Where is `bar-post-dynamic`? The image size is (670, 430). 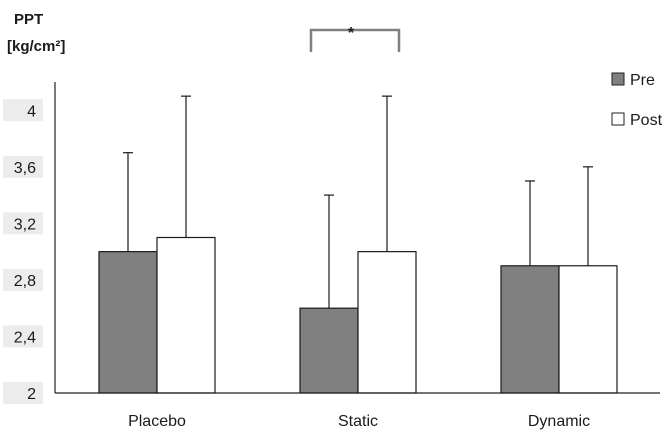 bar-post-dynamic is located at coordinates (588, 329).